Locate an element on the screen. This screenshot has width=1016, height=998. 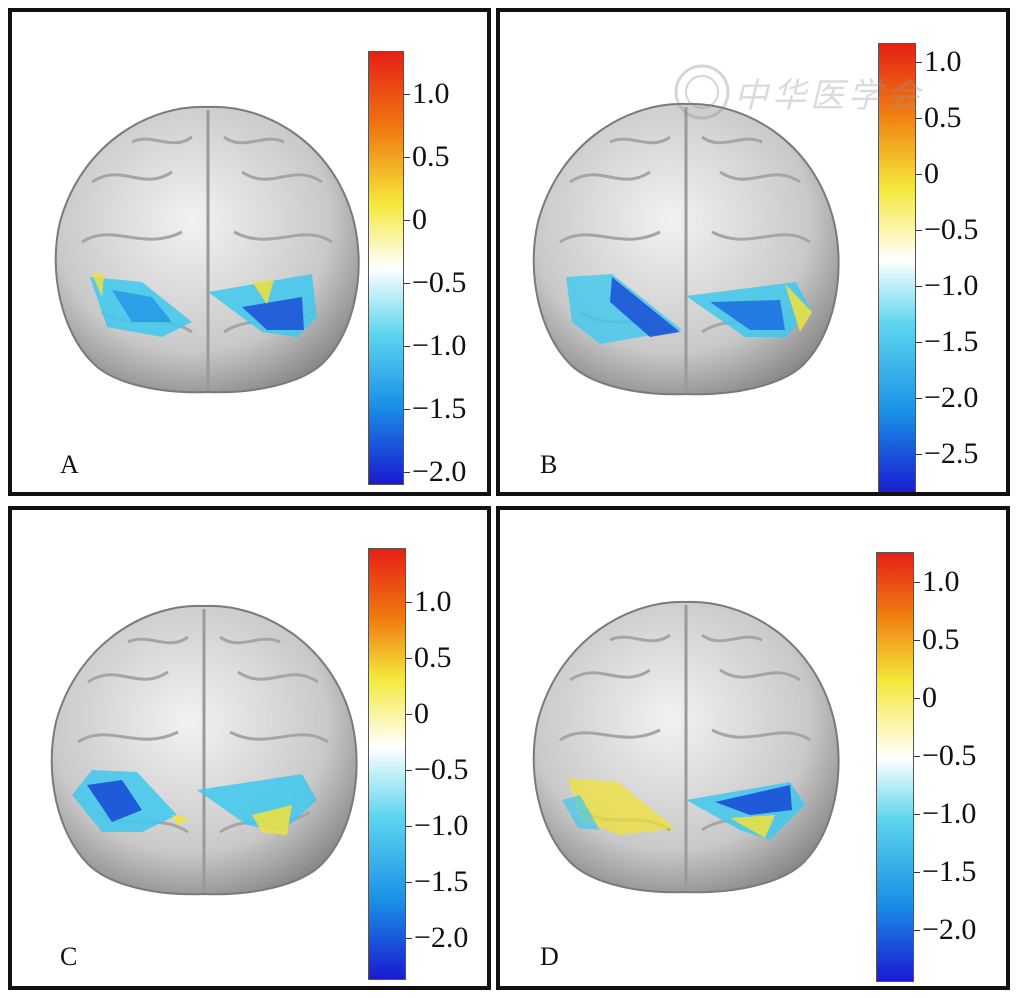
watermark: 中华医学会 is located at coordinates (822, 92).